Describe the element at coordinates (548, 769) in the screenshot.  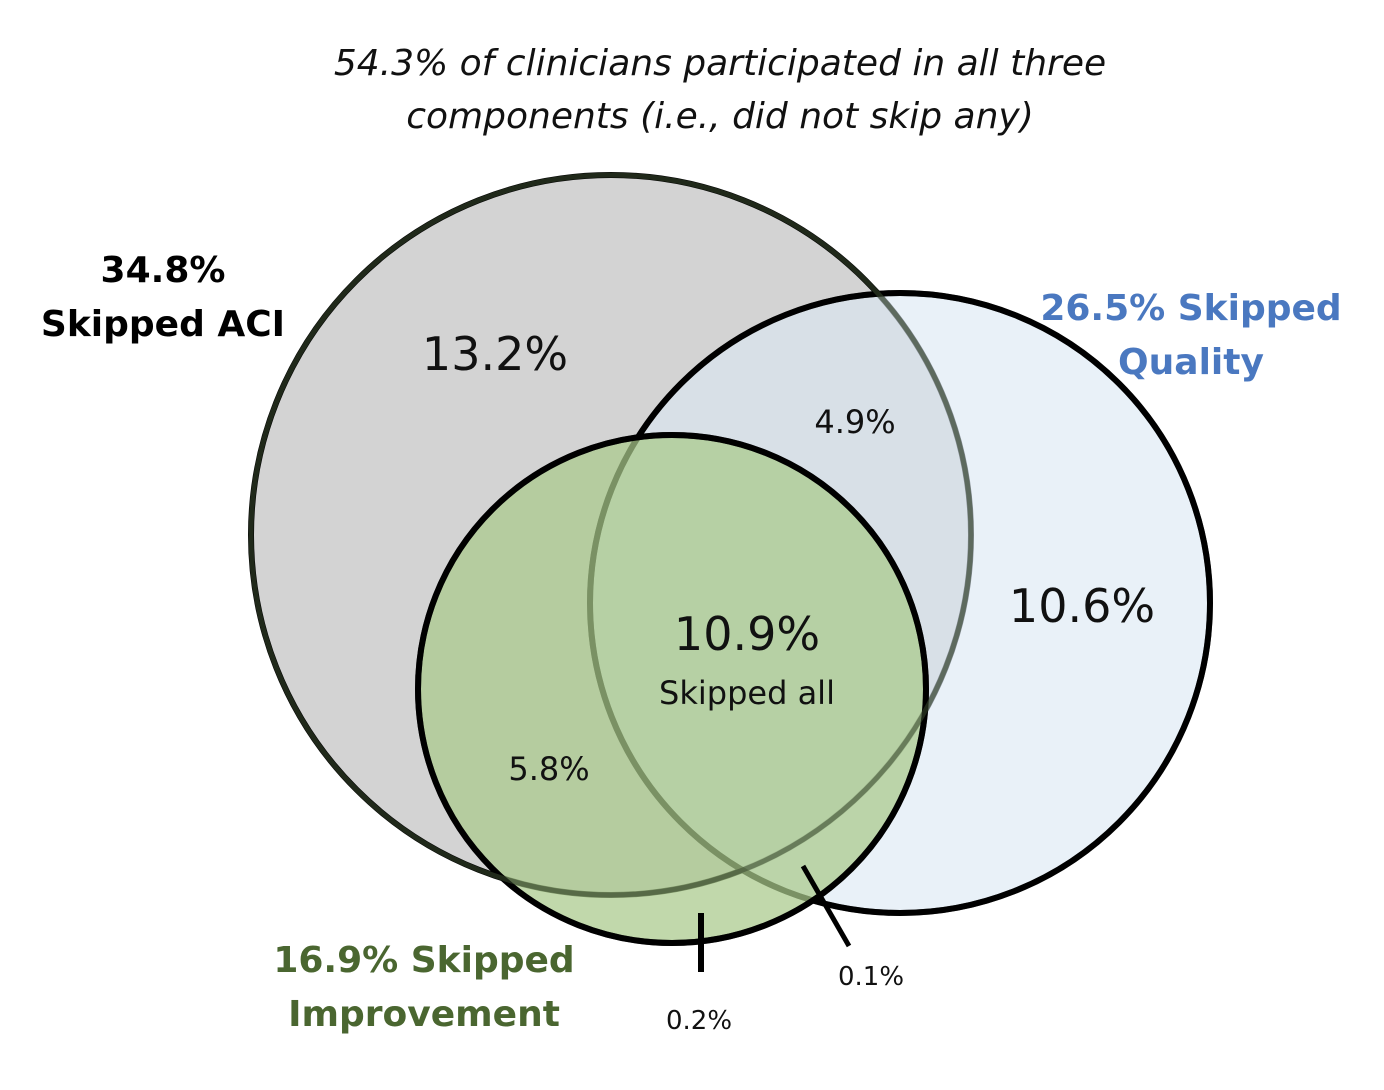
I see `region-aci-improvement: 5.8%` at that location.